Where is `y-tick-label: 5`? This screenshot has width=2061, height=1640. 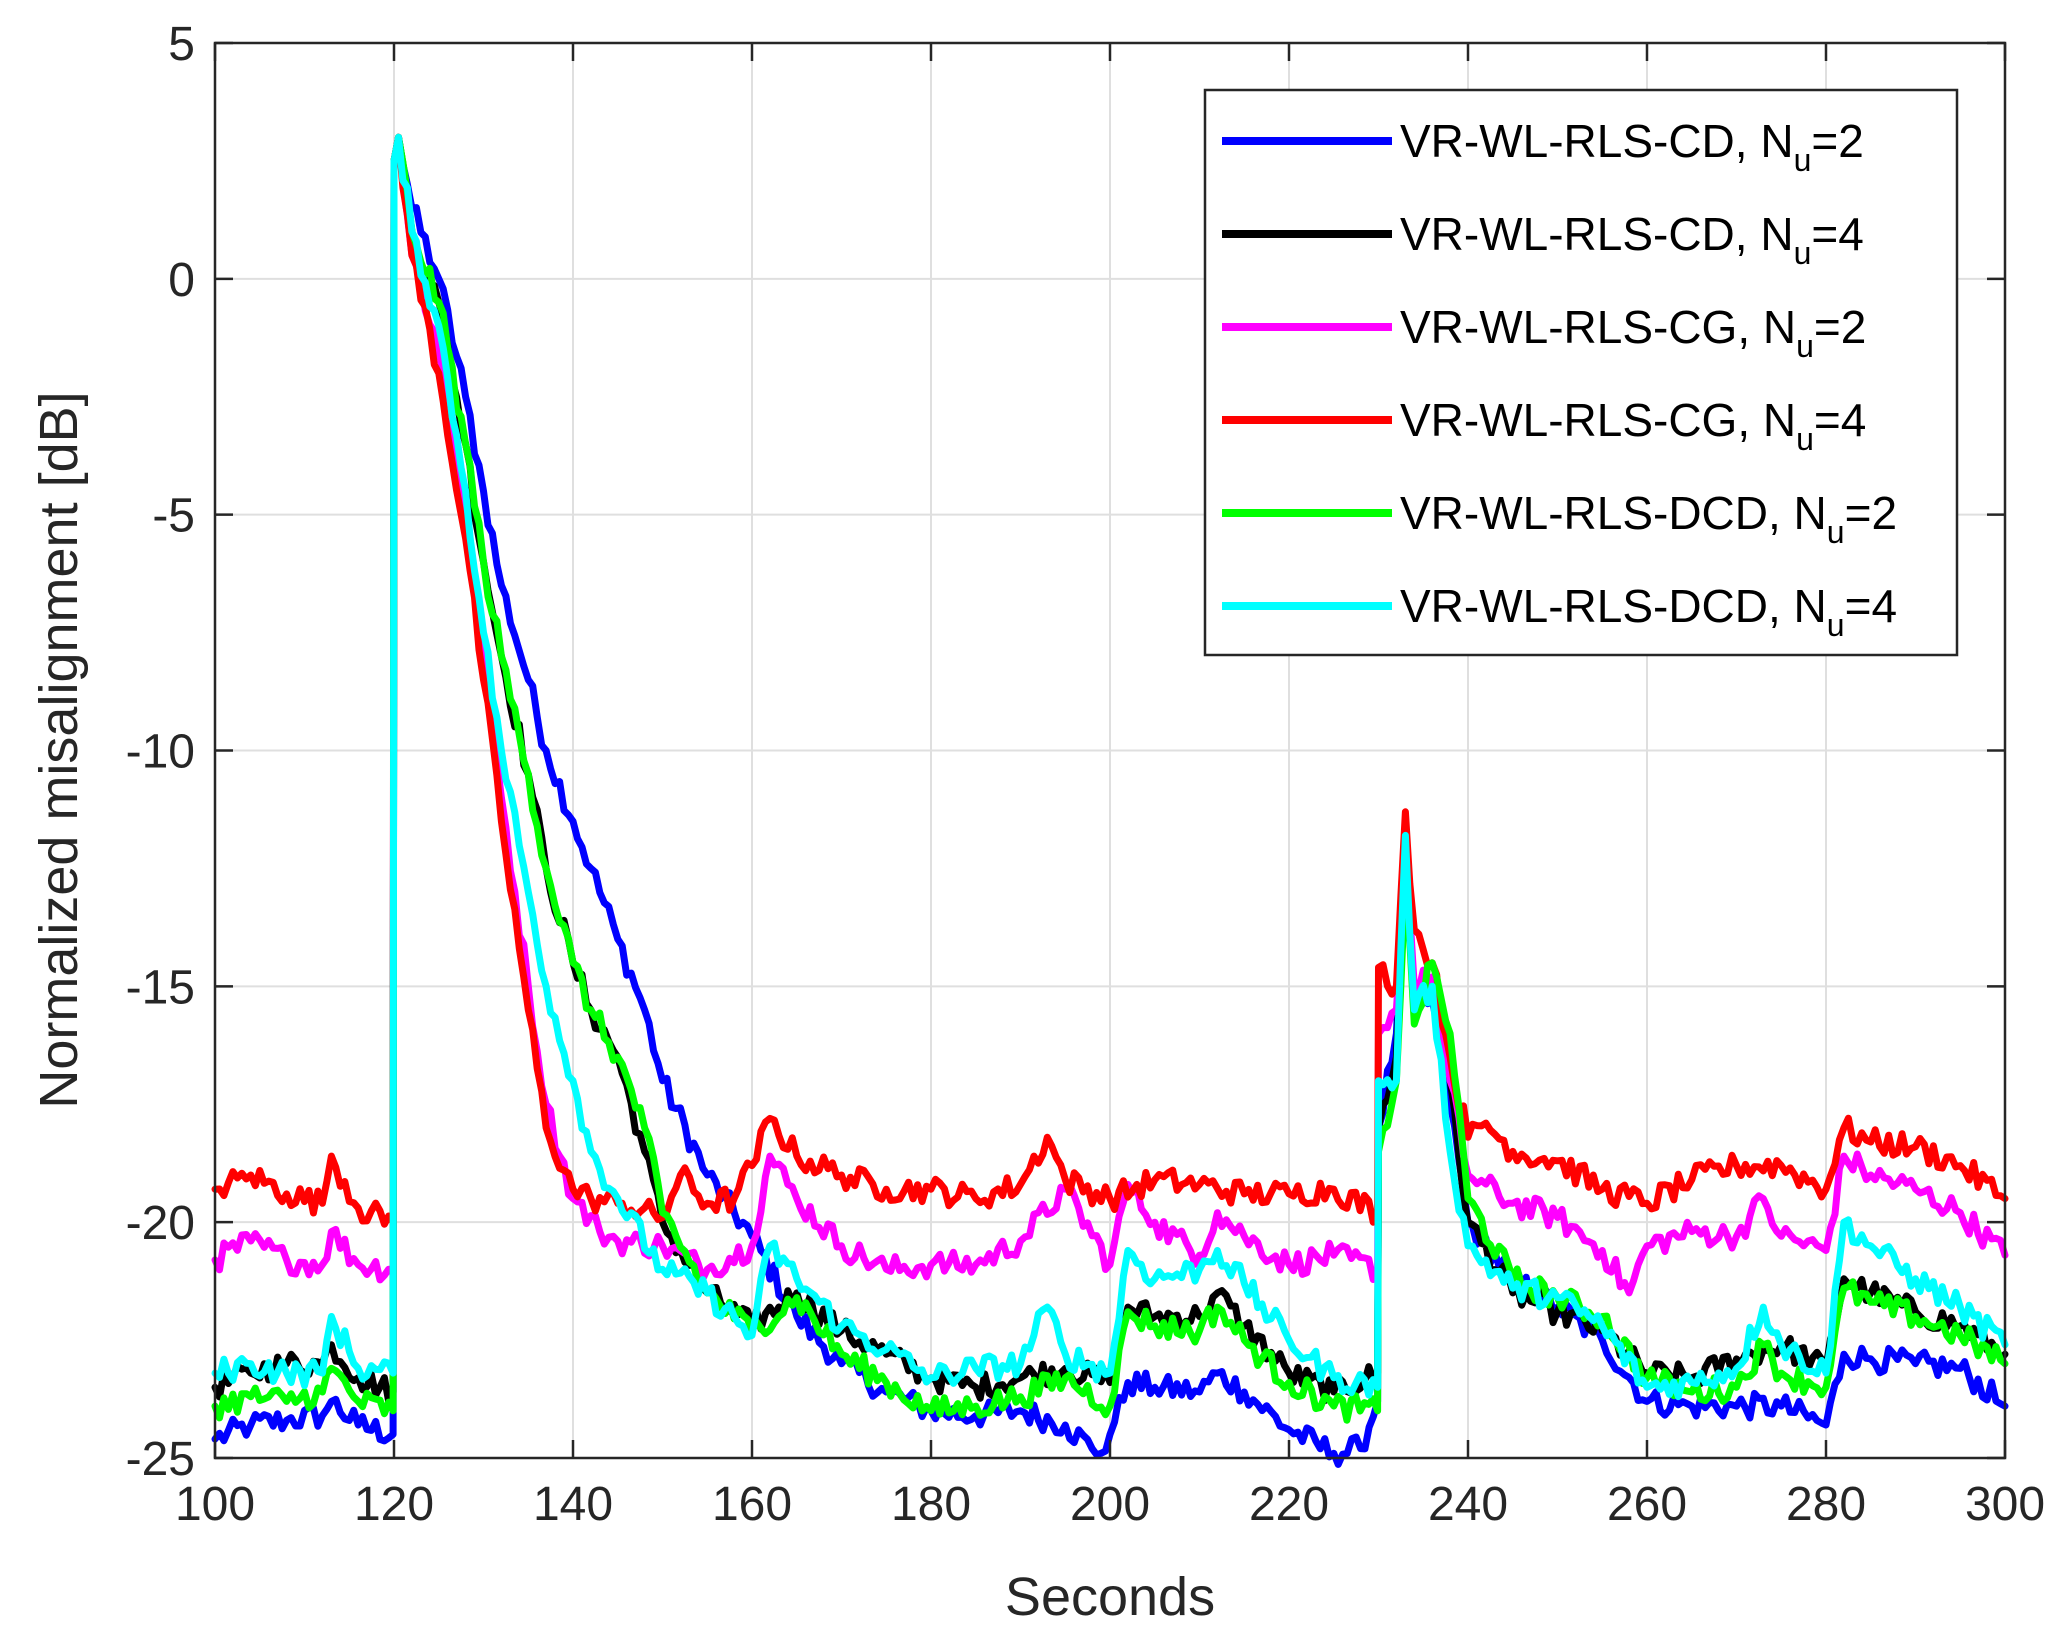
y-tick-label: 5 is located at coordinates (181, 44).